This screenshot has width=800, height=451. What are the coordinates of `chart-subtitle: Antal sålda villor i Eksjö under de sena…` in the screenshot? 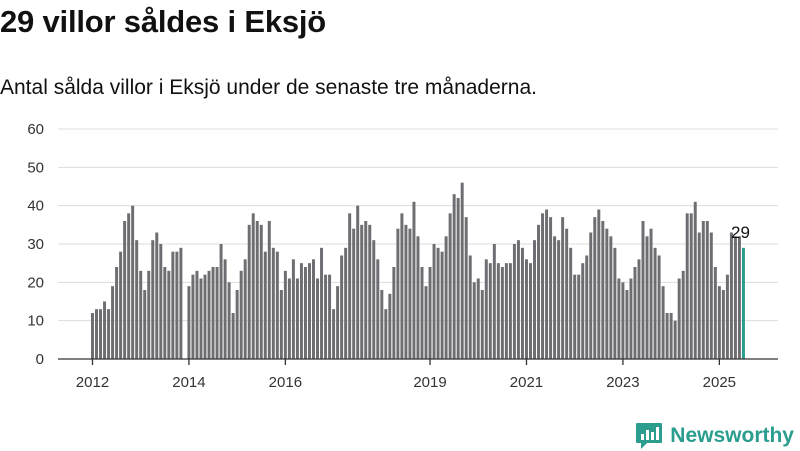 It's located at (268, 87).